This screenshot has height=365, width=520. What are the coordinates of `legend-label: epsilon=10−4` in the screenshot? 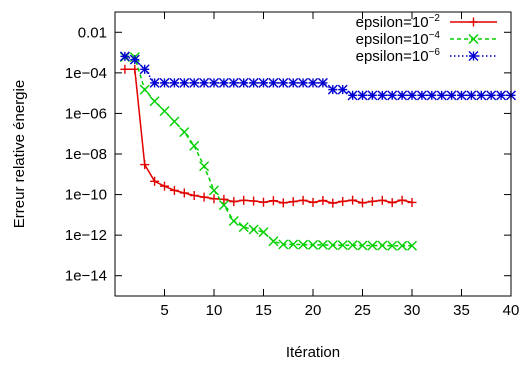 It's located at (398, 39).